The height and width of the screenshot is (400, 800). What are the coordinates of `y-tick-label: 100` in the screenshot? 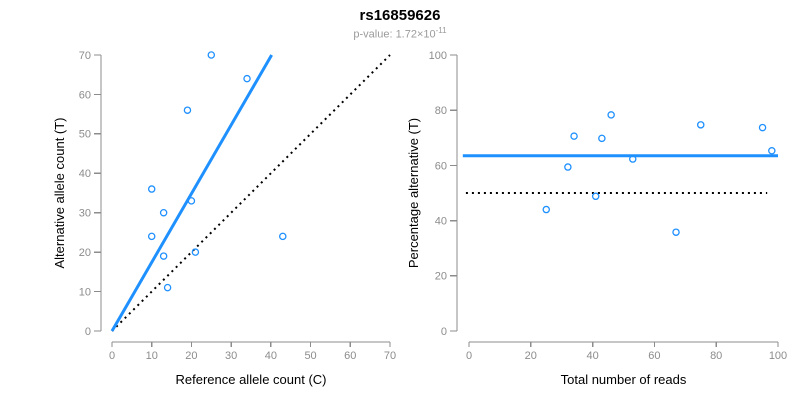 It's located at (438, 56).